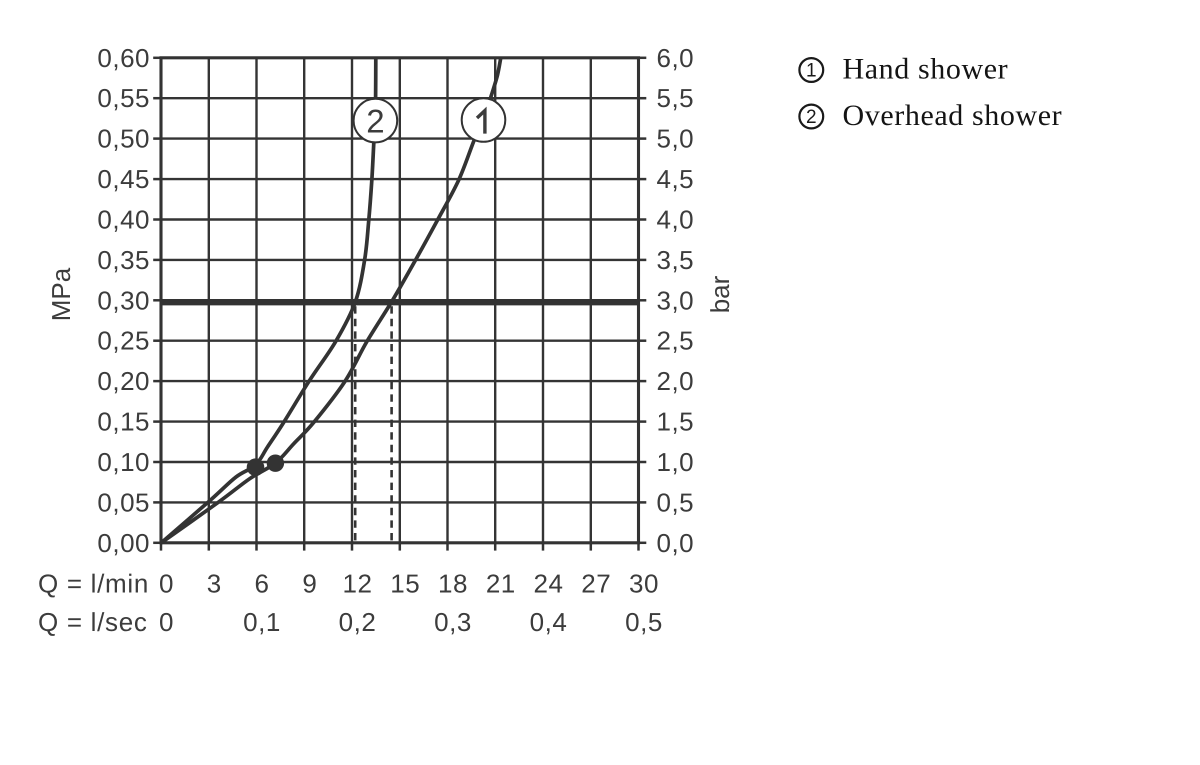 This screenshot has width=1200, height=765. I want to click on svg-text: 0,50, so click(123, 139).